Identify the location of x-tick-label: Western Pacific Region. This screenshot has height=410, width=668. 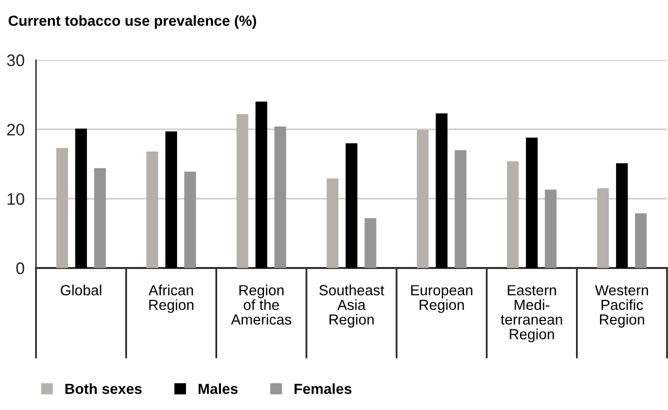
(621, 306).